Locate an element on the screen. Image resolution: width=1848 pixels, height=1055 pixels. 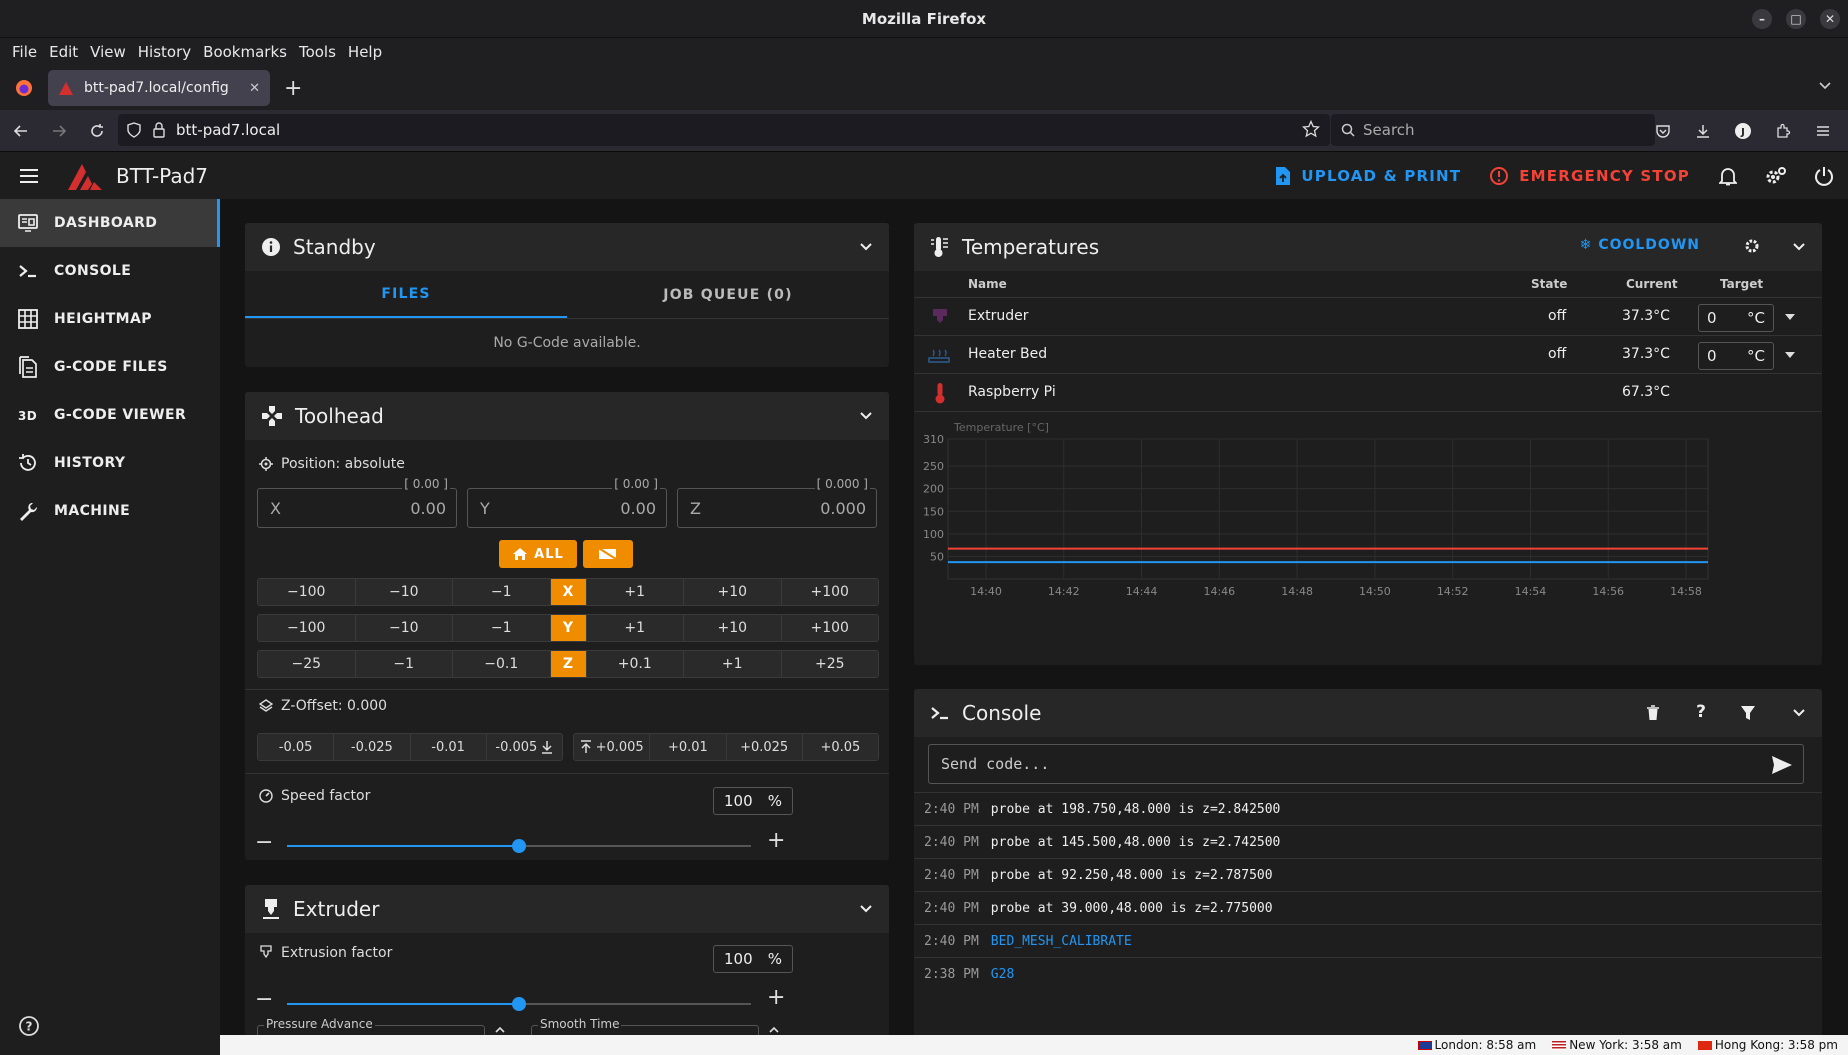
close-tab-icon: ✕ is located at coordinates (254, 88).